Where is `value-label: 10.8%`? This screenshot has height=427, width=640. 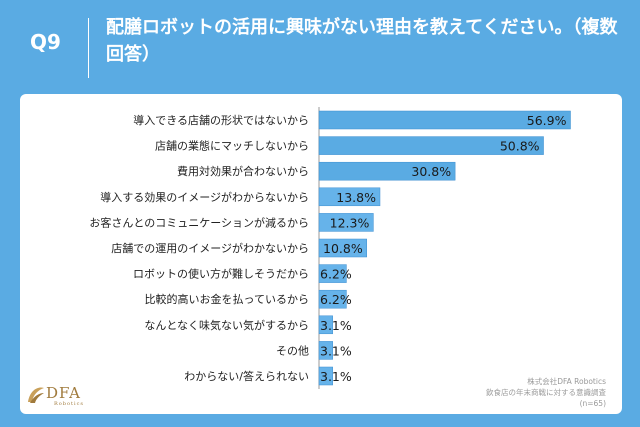 value-label: 10.8% is located at coordinates (343, 248).